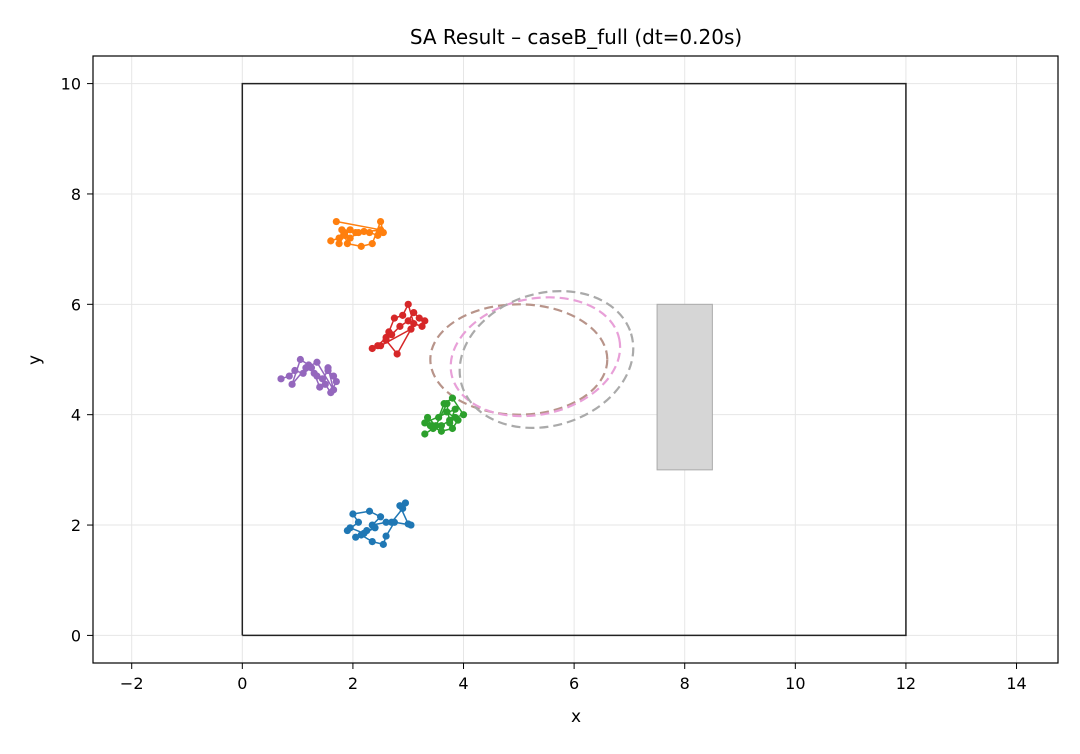  What do you see at coordinates (132, 683) in the screenshot?
I see `x-tick-label: −2` at bounding box center [132, 683].